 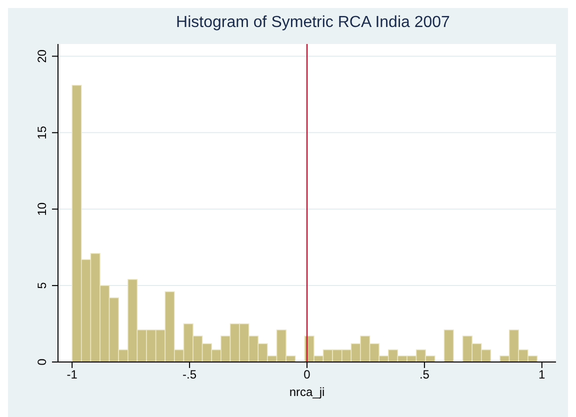 I want to click on x-tick-label: 0, so click(x=307, y=375).